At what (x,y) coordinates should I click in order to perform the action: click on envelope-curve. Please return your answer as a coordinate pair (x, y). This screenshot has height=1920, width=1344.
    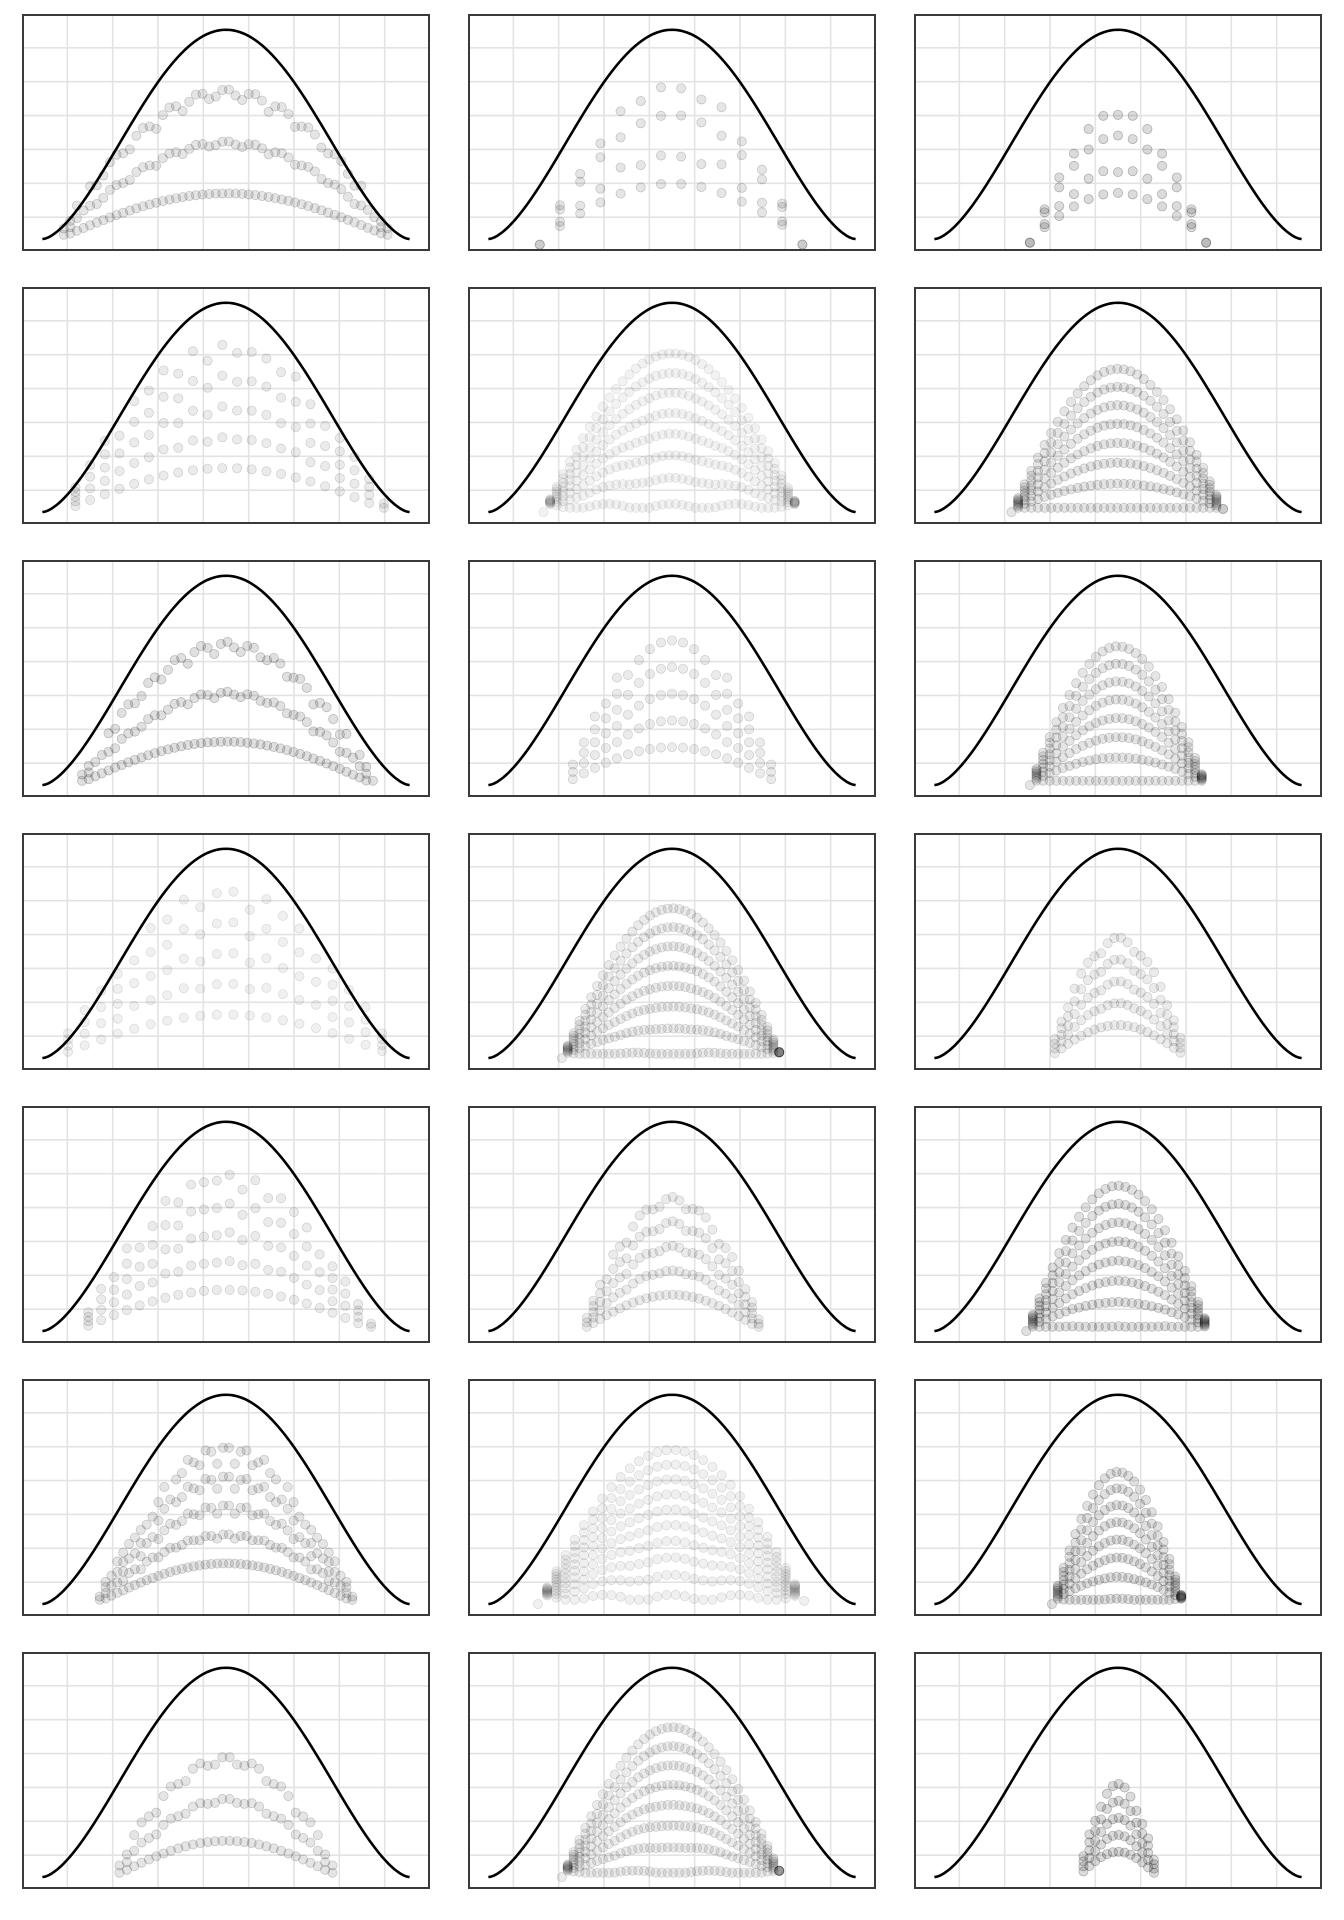
    Looking at the image, I should click on (226, 134).